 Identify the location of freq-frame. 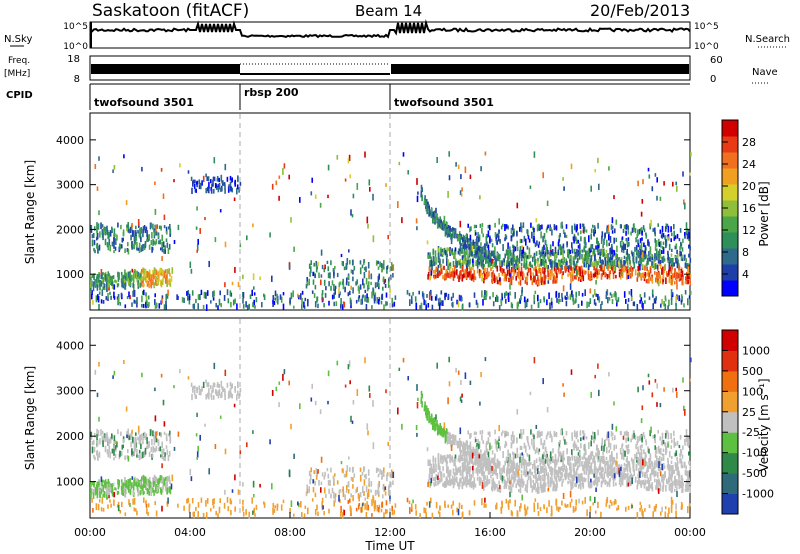
(390, 68).